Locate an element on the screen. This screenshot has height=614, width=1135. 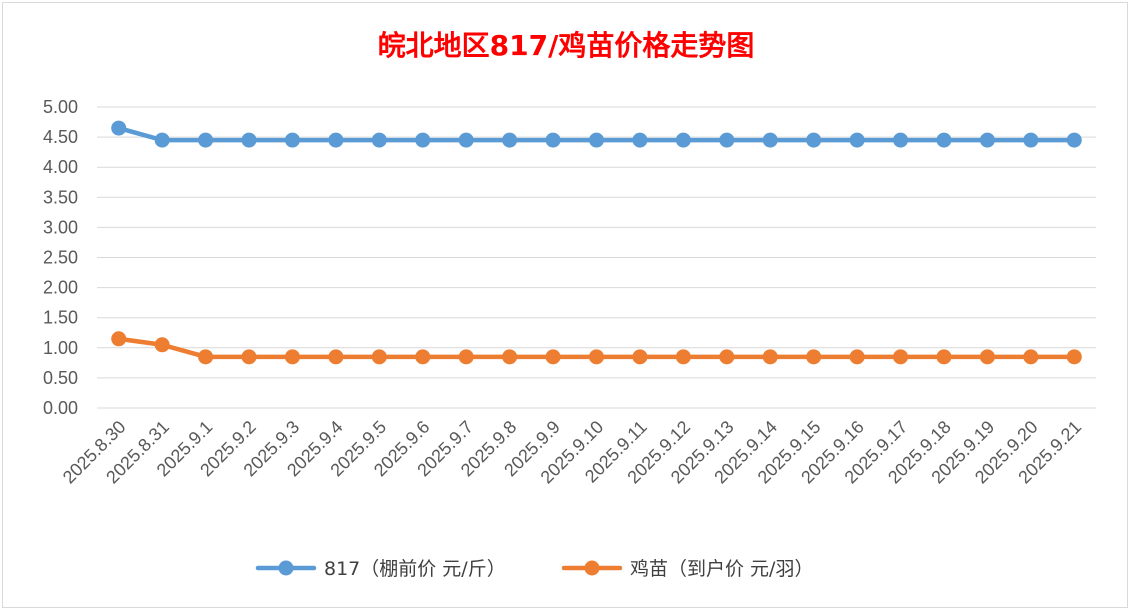
y-tick-label: 2.50 is located at coordinates (60, 258).